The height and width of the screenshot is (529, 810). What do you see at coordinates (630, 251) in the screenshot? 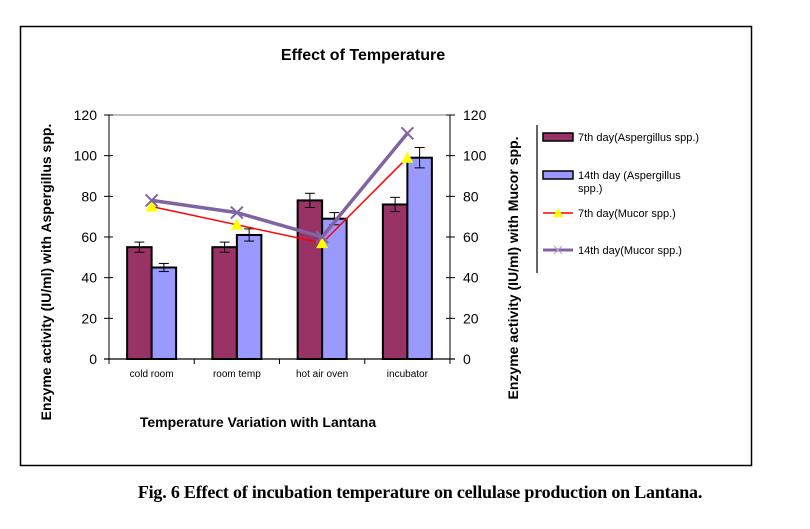
I see `legend-label: 14th day(Mucor spp.)` at bounding box center [630, 251].